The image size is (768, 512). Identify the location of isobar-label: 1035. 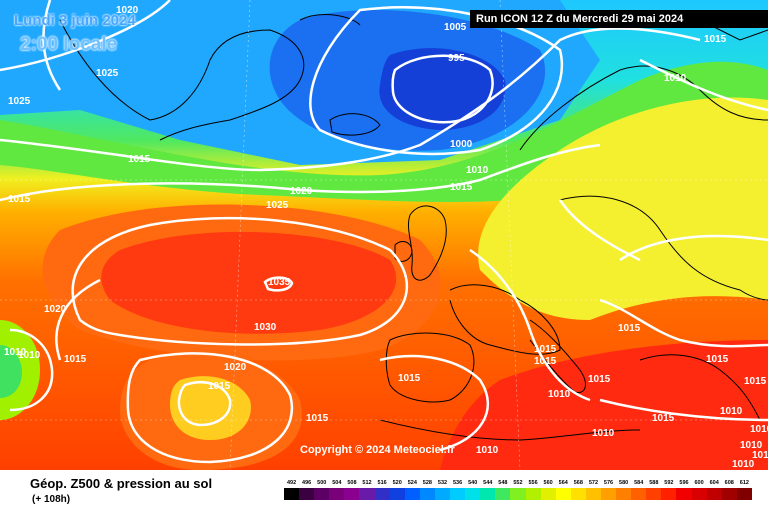
(279, 282).